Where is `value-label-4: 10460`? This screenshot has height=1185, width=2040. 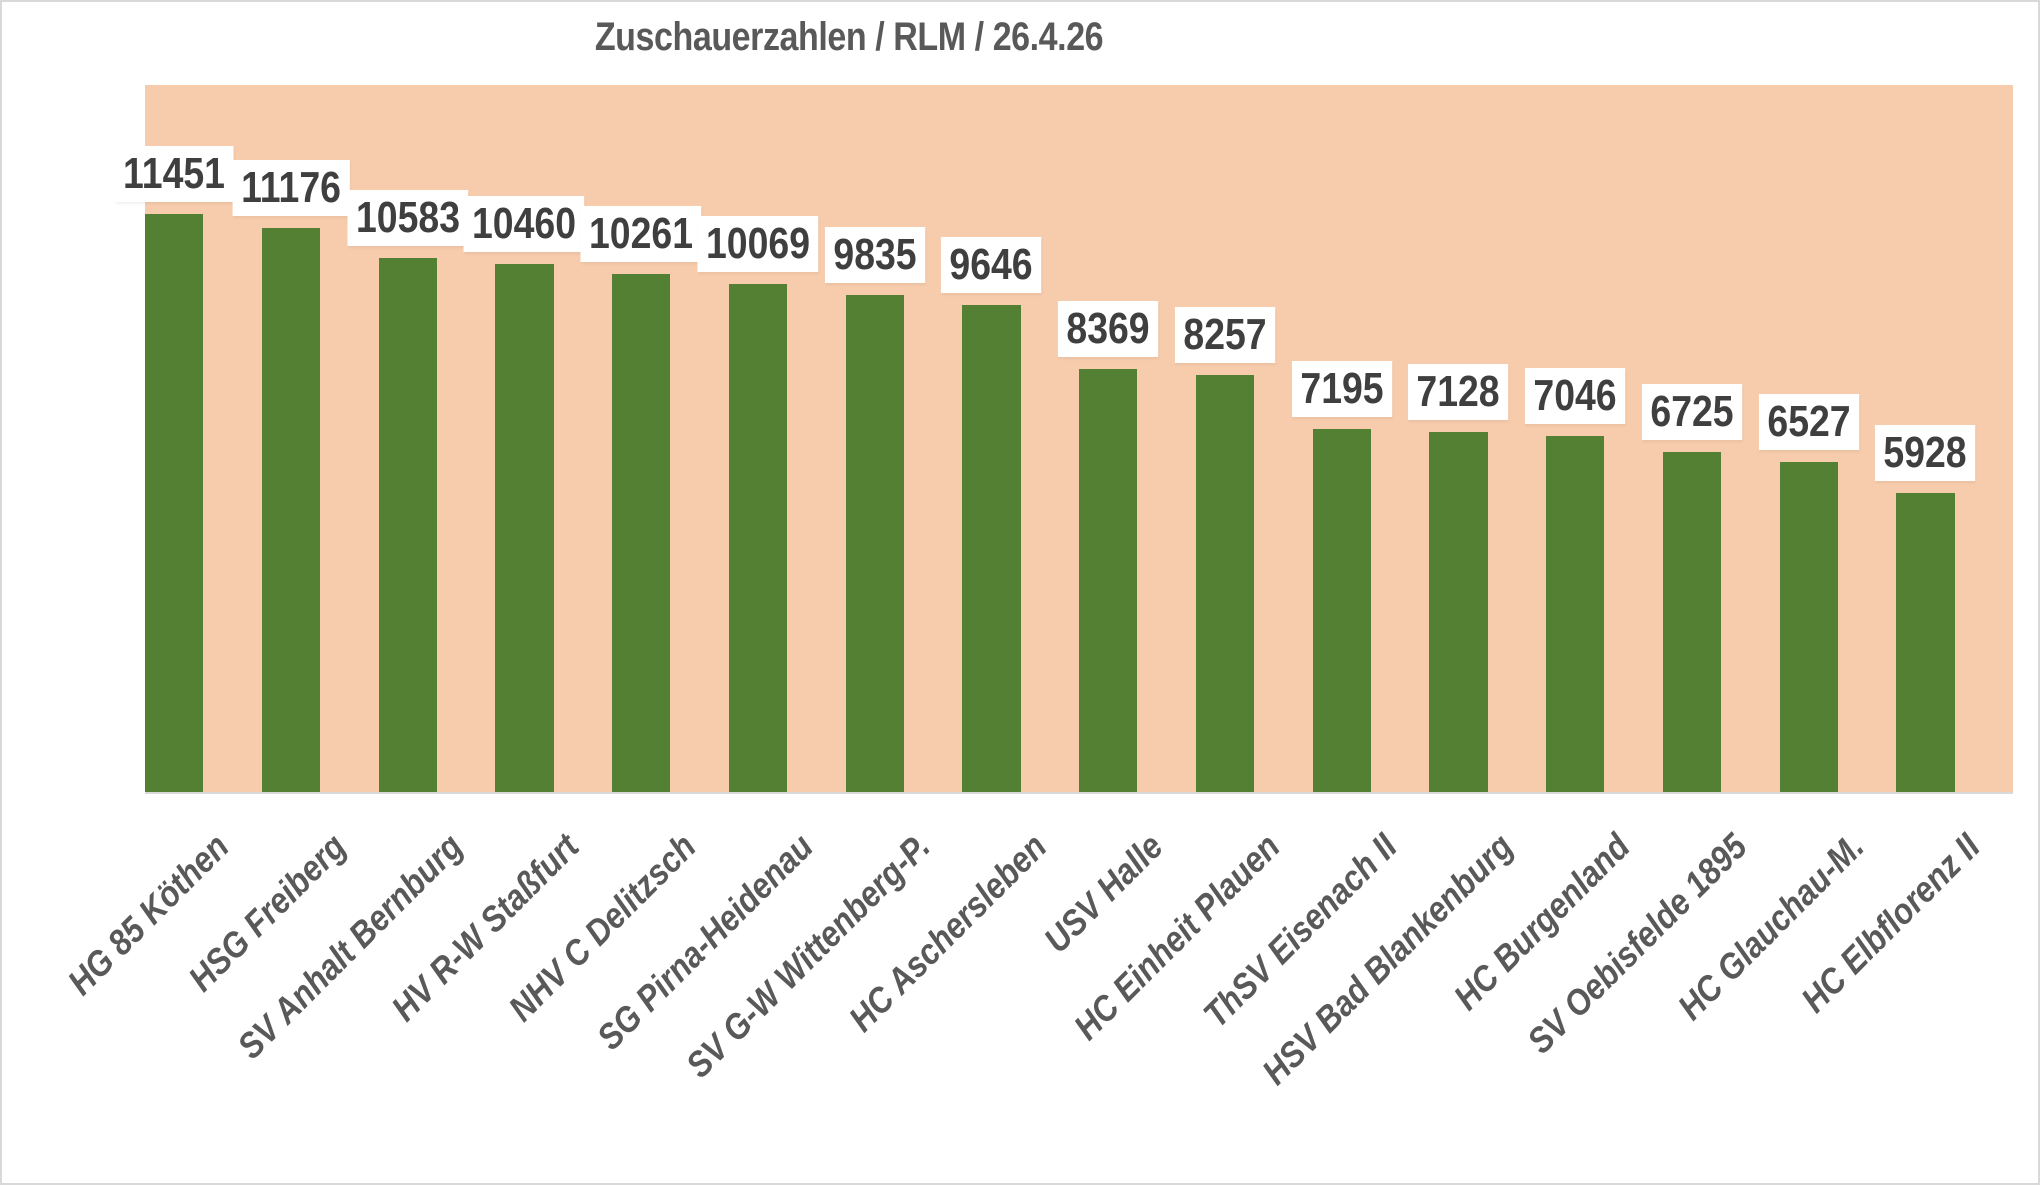
value-label-4: 10460 is located at coordinates (524, 224).